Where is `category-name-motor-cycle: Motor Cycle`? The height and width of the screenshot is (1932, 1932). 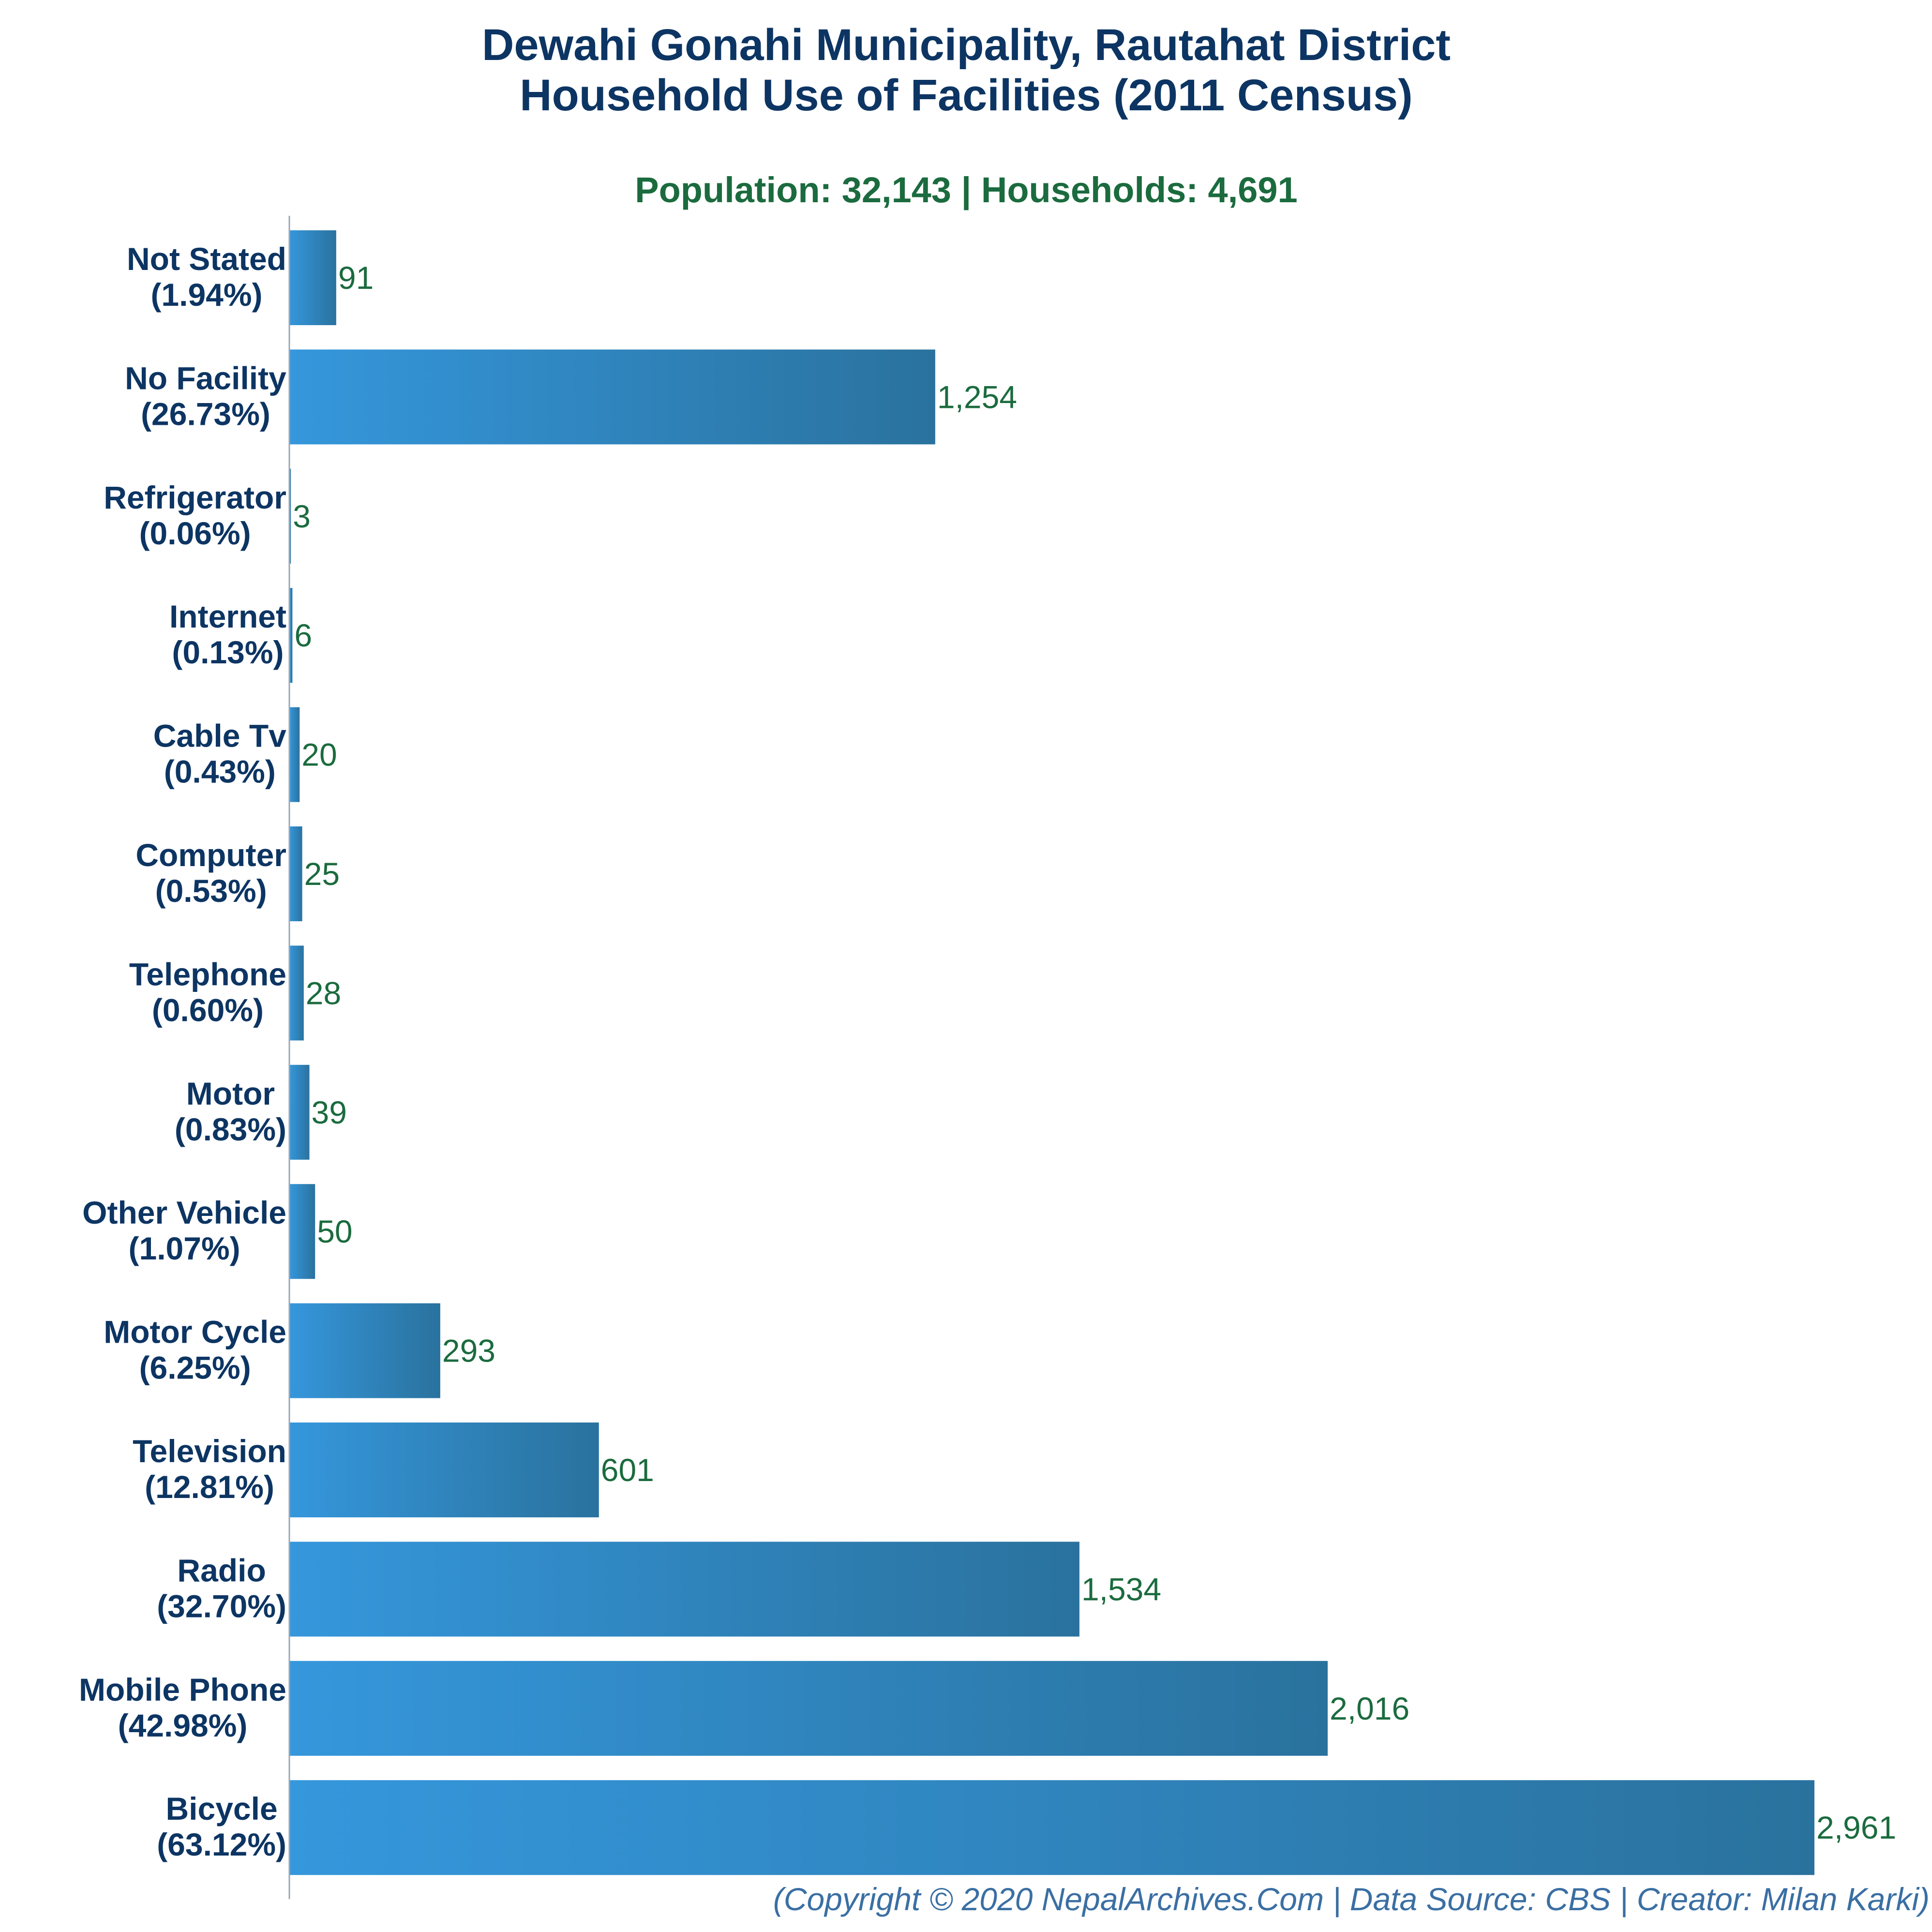
category-name-motor-cycle: Motor Cycle is located at coordinates (195, 1332).